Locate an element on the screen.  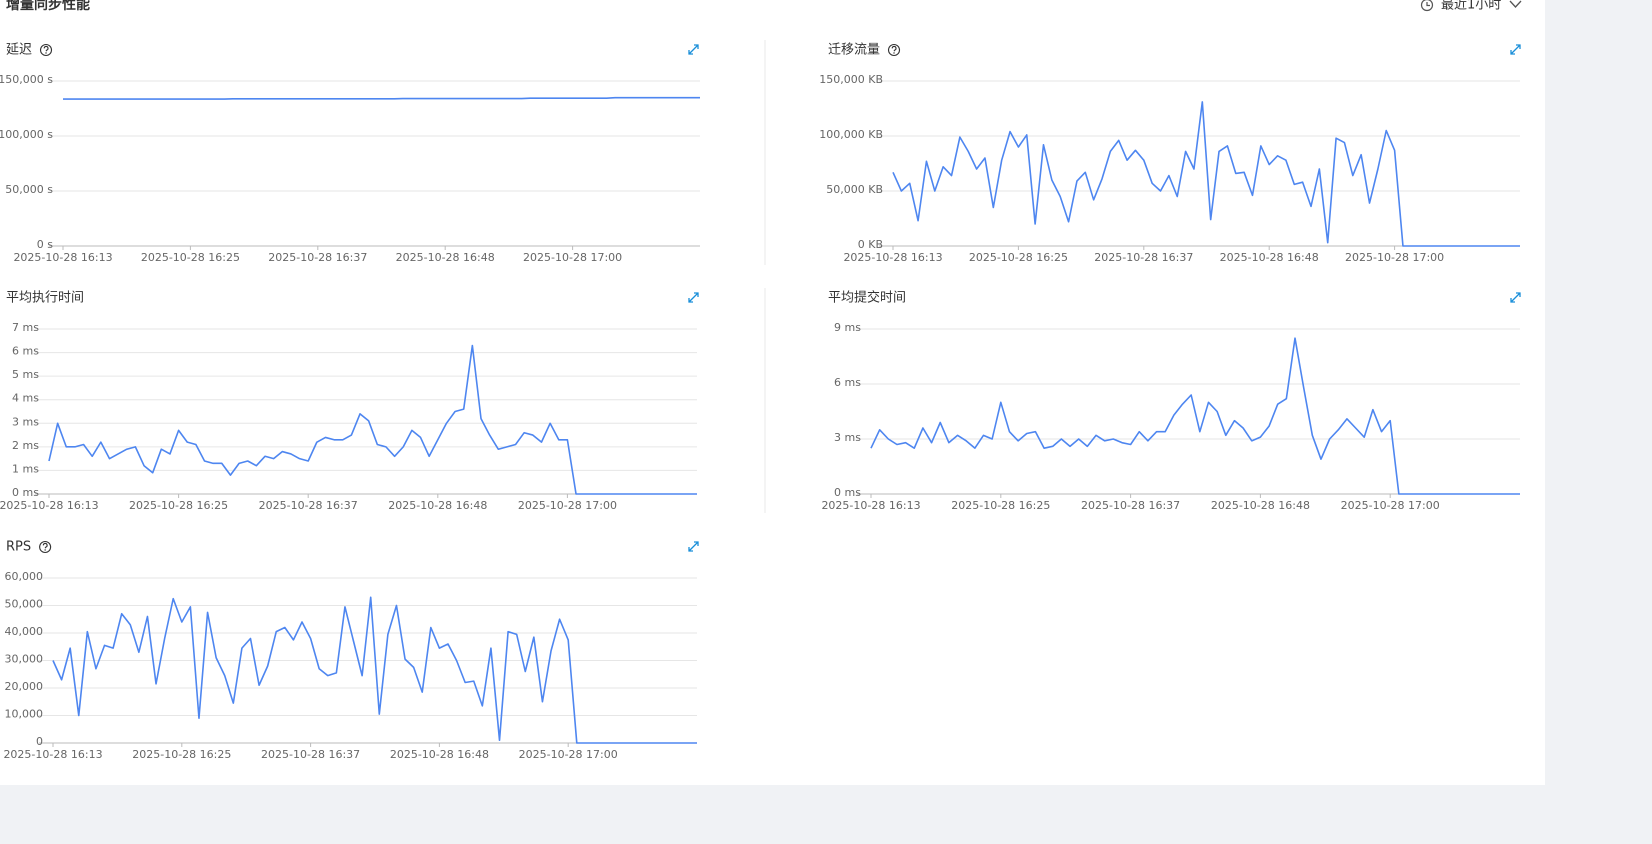
y-tick-label: 100,000 KB is located at coordinates (851, 134).